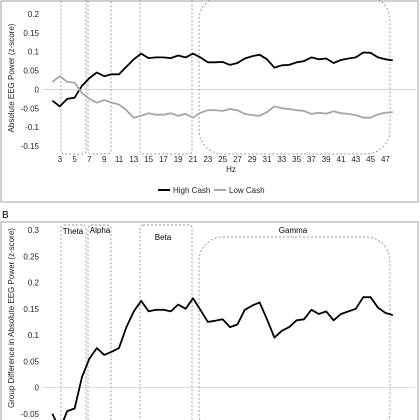 The width and height of the screenshot is (420, 420). I want to click on x-tick-label: 13, so click(133, 159).